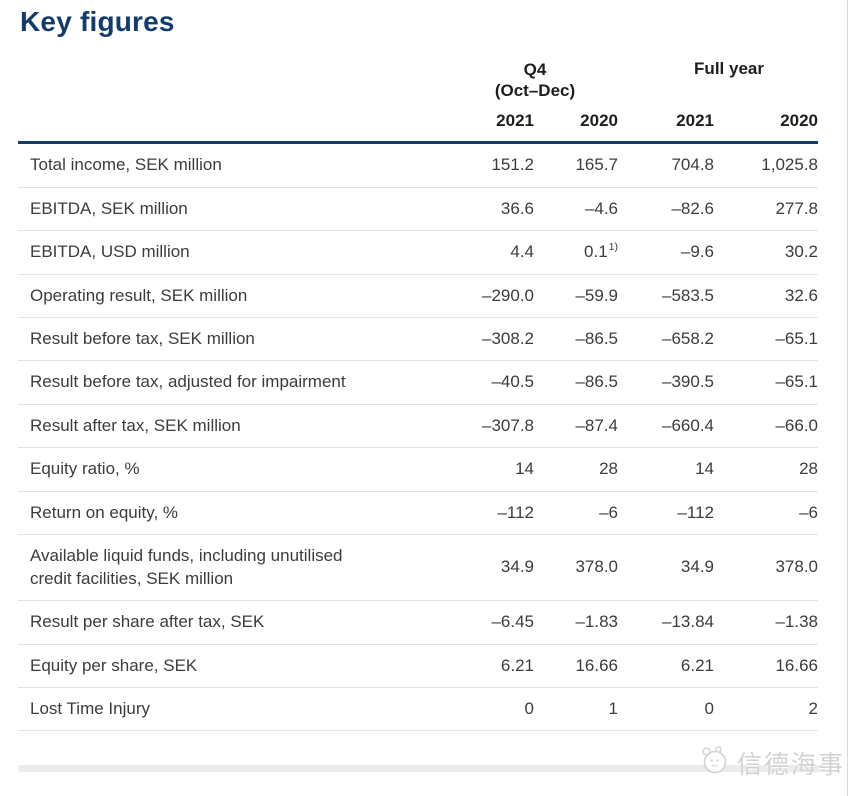  What do you see at coordinates (461, 165) in the screenshot?
I see `value-cell: 151.2` at bounding box center [461, 165].